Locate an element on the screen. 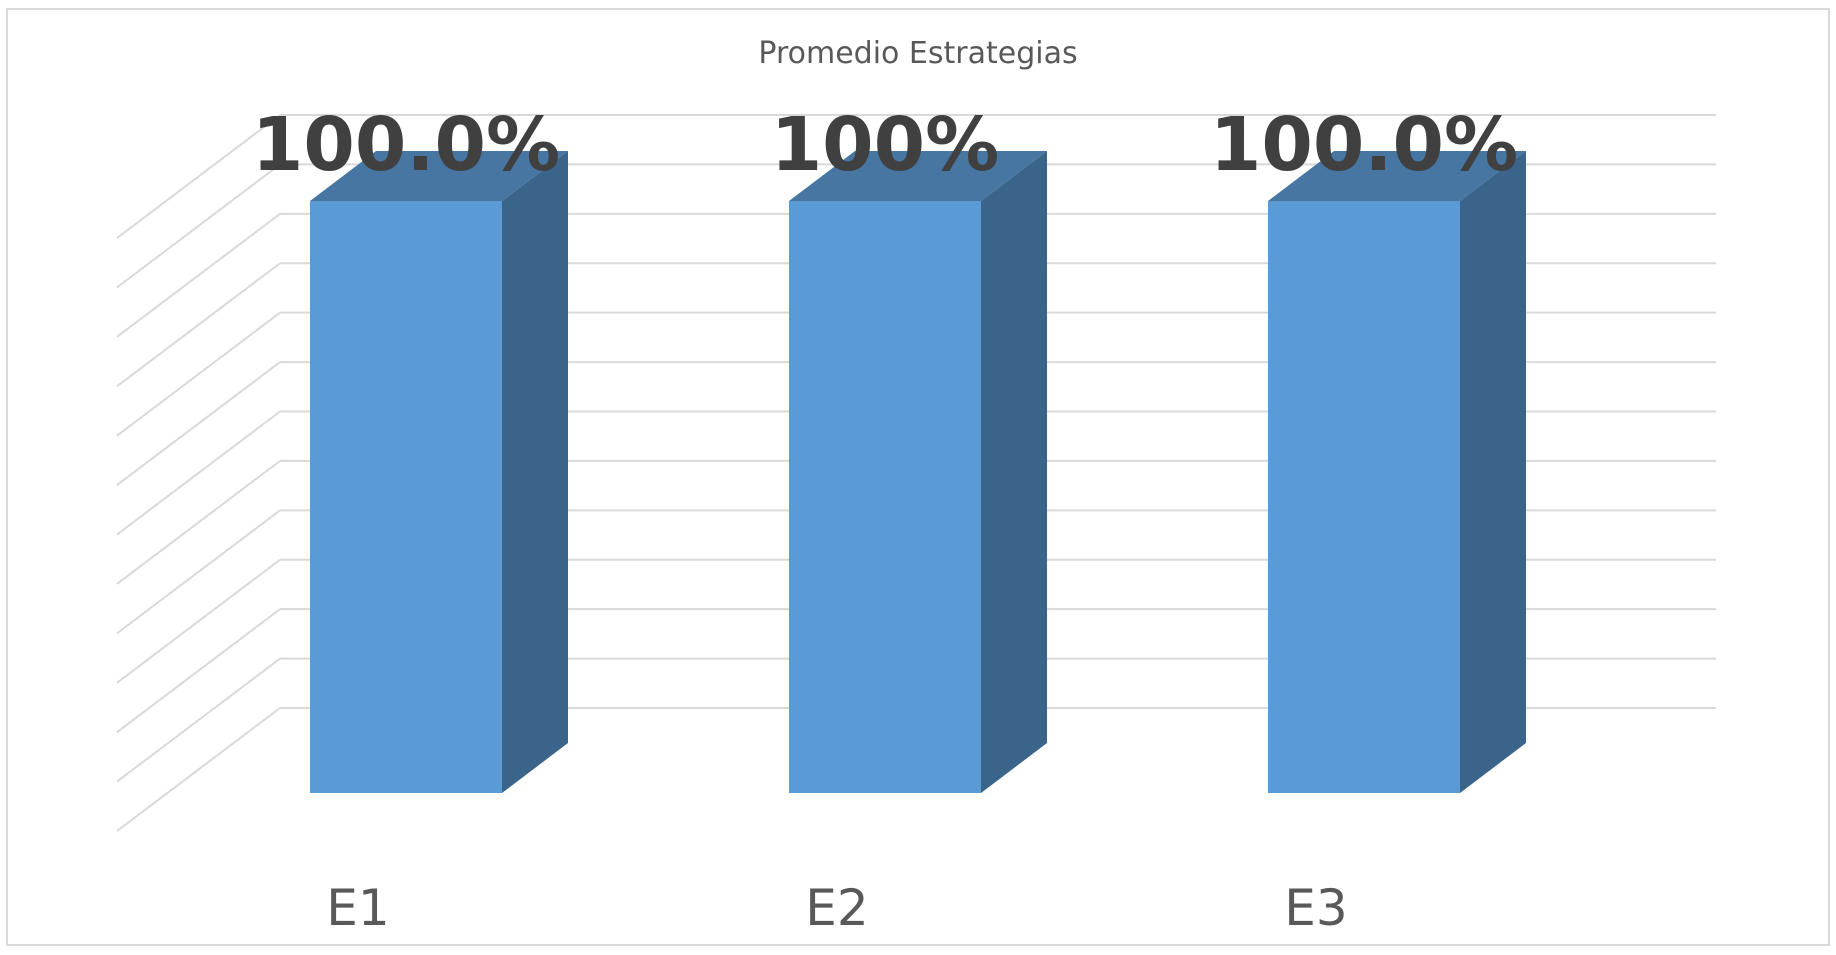  category-labels: E1 E2 E3 is located at coordinates (836, 908).